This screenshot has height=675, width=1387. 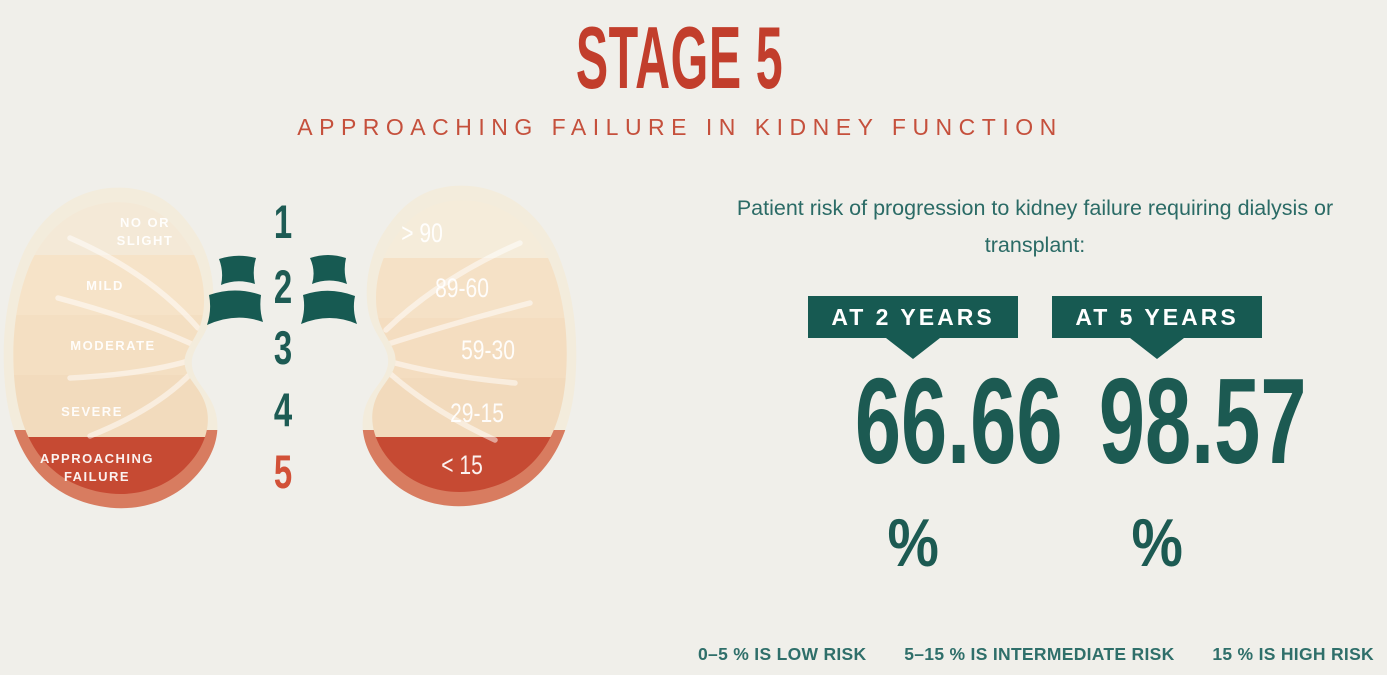 I want to click on risk-value-5-years: 98.57, so click(x=1178, y=421).